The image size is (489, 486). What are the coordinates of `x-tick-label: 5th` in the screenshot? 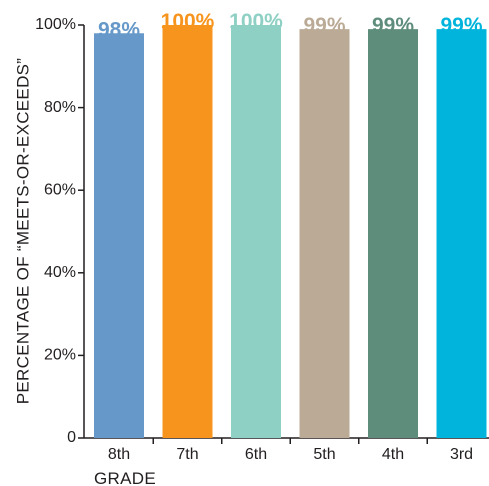 It's located at (324, 454).